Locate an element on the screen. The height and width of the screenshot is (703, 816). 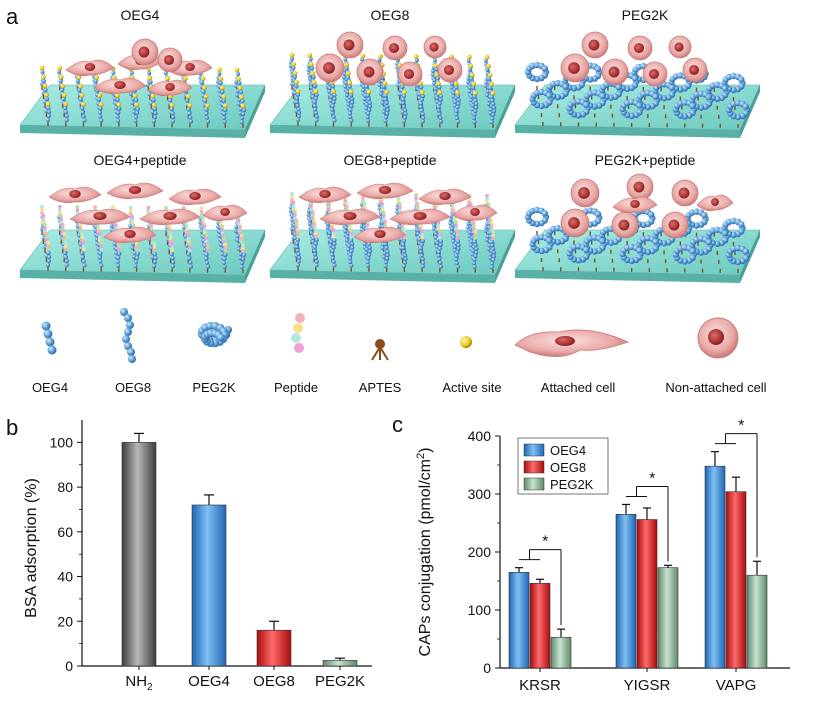
substrate-edge is located at coordinates (627, 131).